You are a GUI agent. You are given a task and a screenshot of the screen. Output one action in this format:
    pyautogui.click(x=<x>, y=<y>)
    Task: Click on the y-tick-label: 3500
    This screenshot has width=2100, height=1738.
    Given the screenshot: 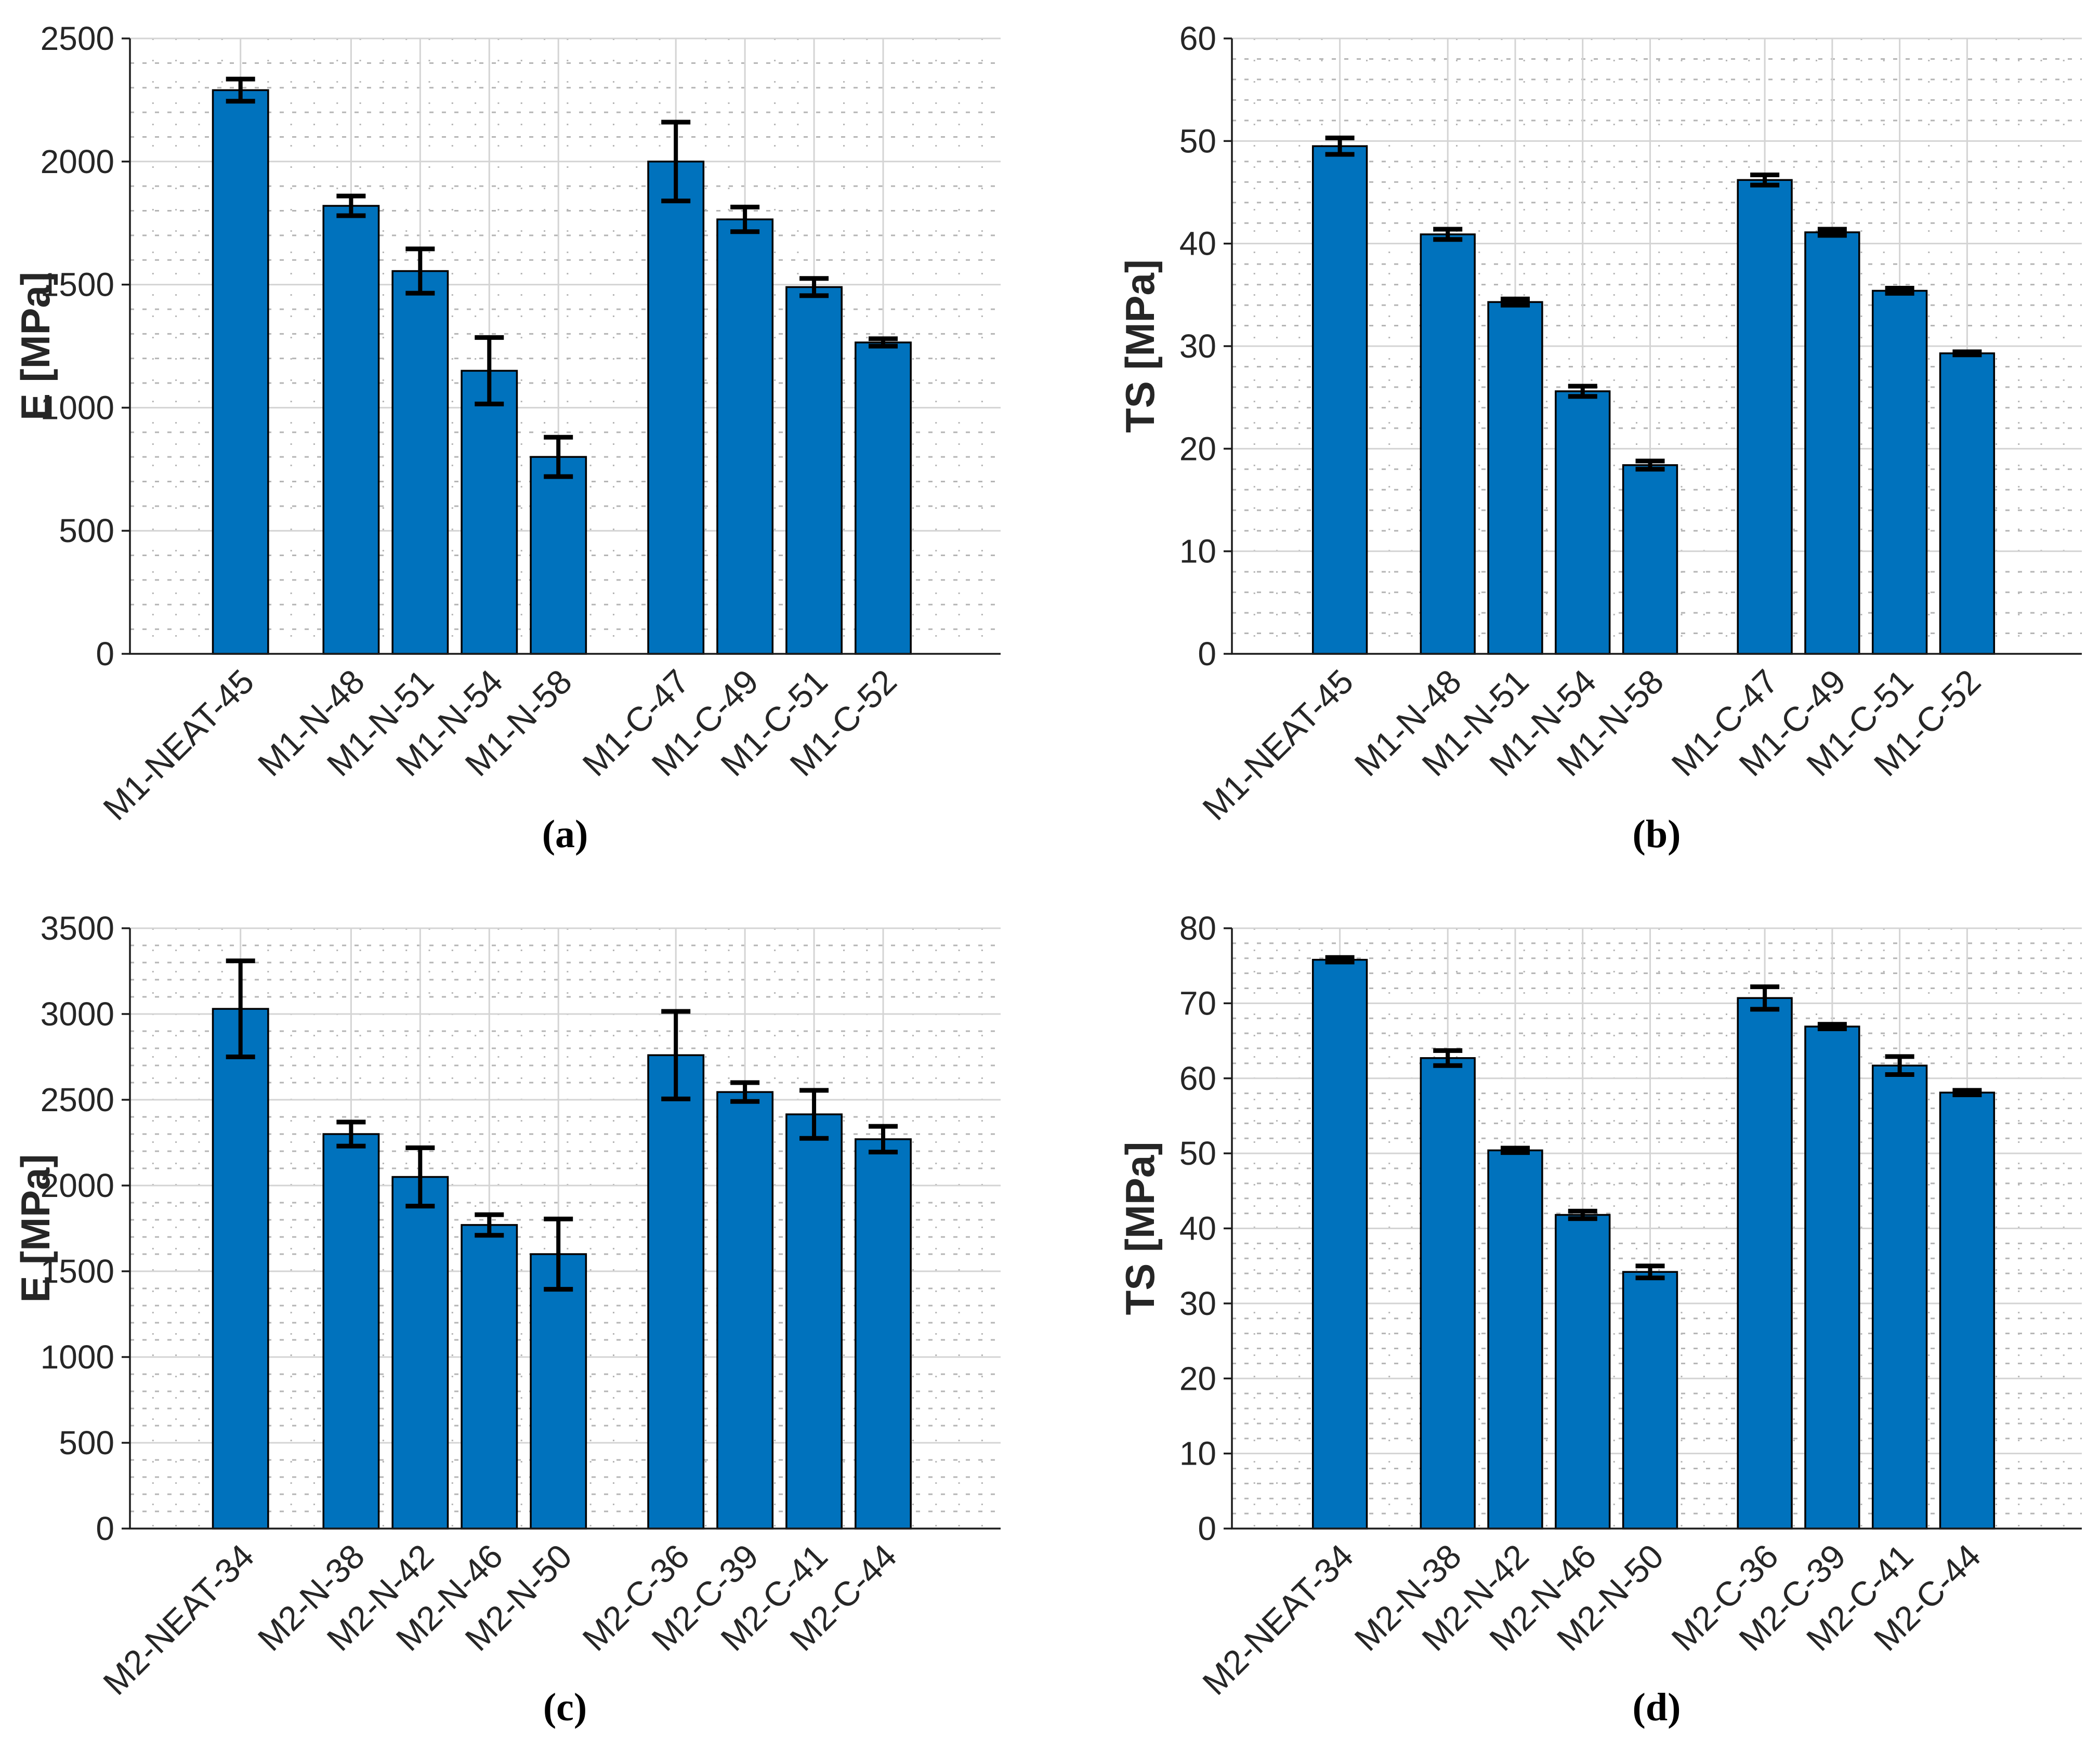 What is the action you would take?
    pyautogui.click(x=77, y=928)
    